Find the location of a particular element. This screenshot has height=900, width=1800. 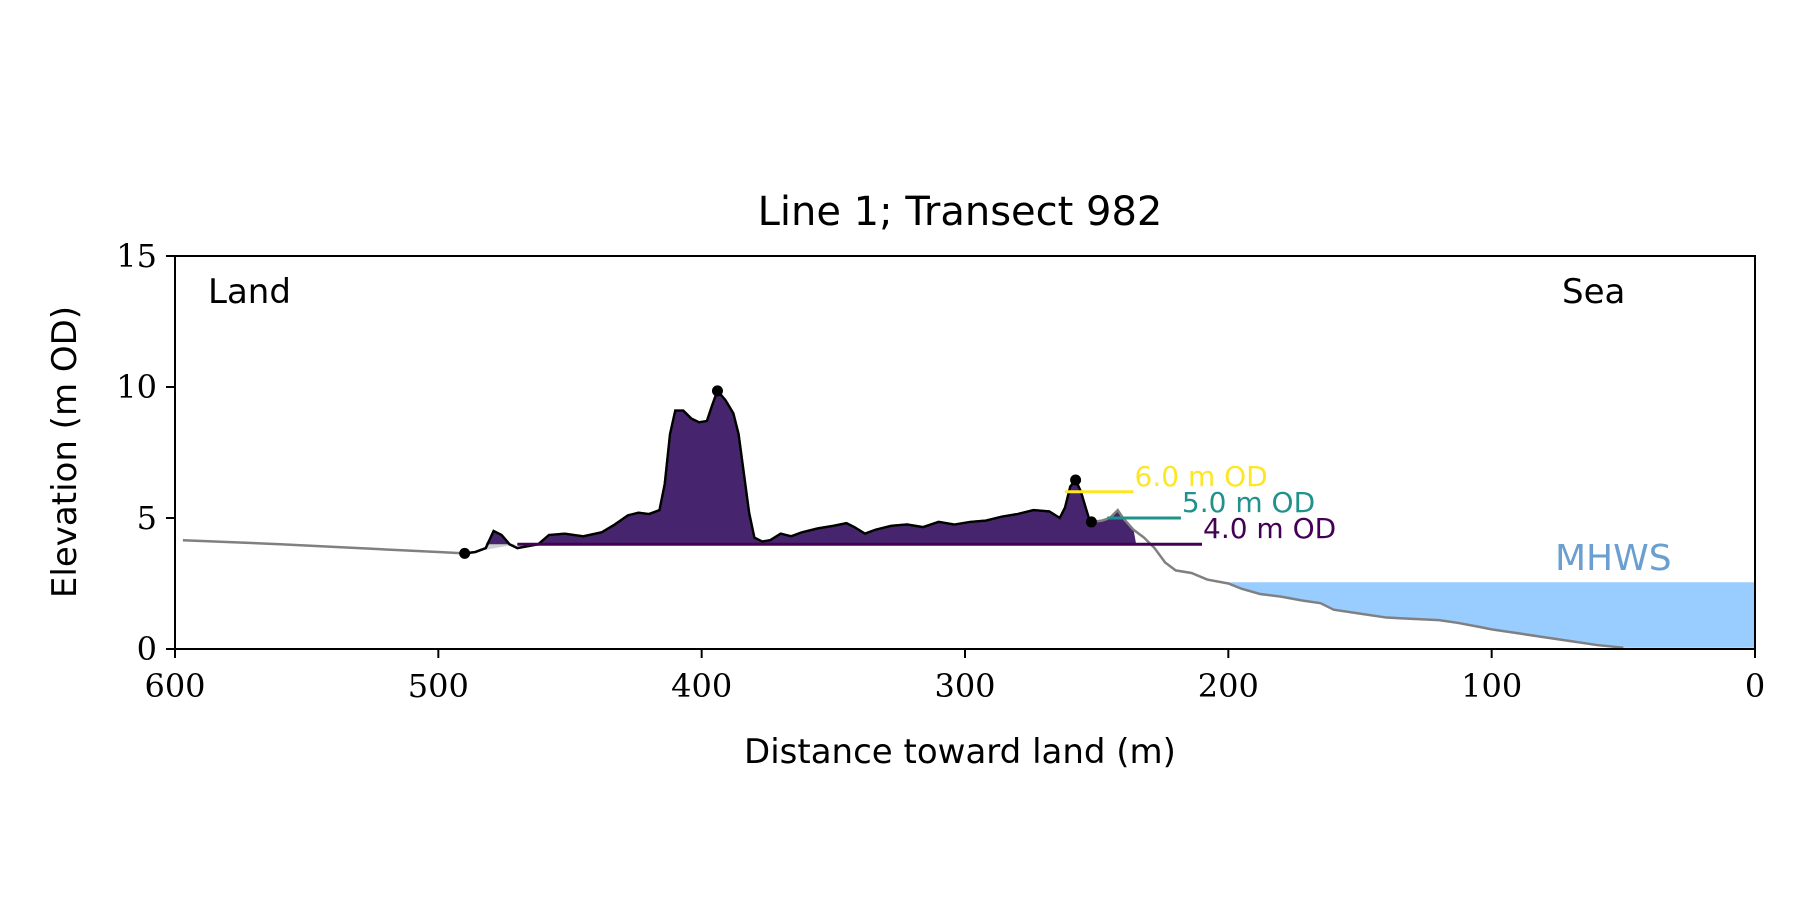

y-tick-label-3: 15 is located at coordinates (136, 256).